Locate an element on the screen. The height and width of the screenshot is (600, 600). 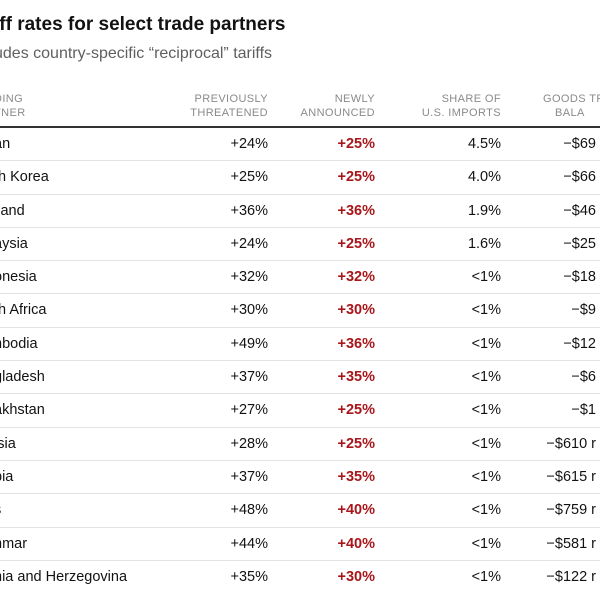
header-new-line2: ANNOUNCED is located at coordinates (337, 113).